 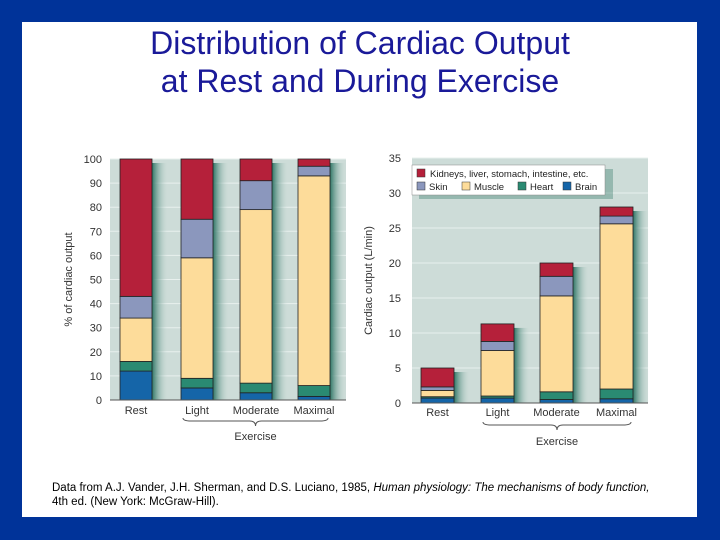 I want to click on legend-box, so click(x=508, y=180).